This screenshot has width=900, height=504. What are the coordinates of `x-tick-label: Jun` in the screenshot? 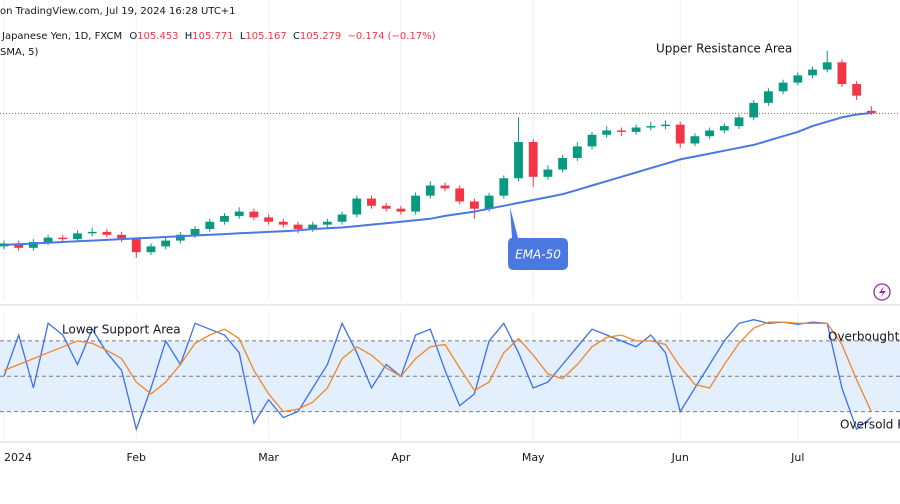 It's located at (680, 457).